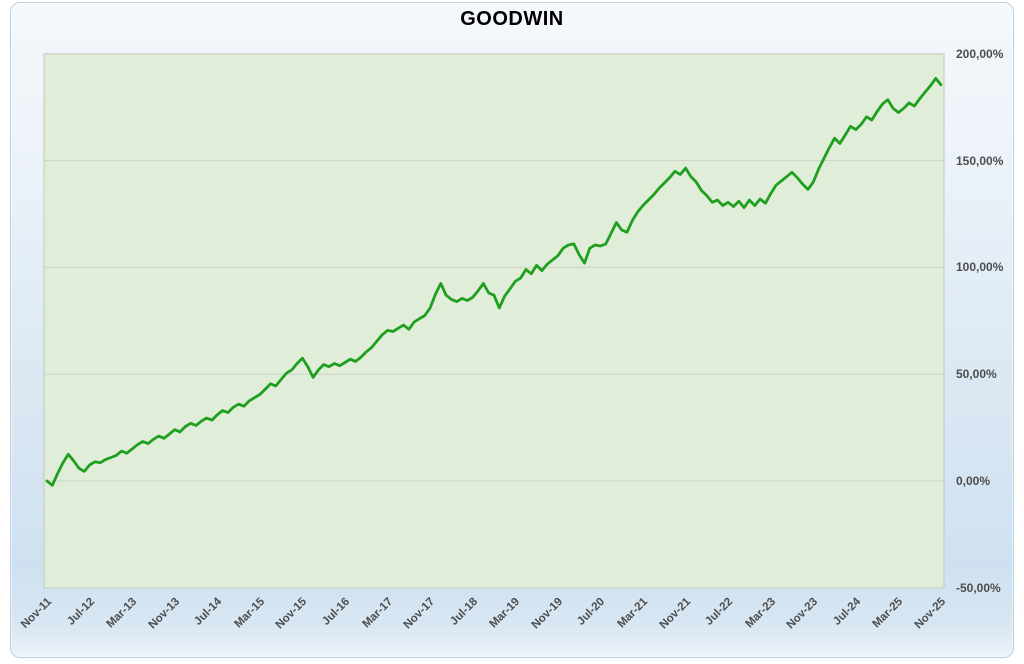  I want to click on y-axis-label: 100,00%, so click(980, 267).